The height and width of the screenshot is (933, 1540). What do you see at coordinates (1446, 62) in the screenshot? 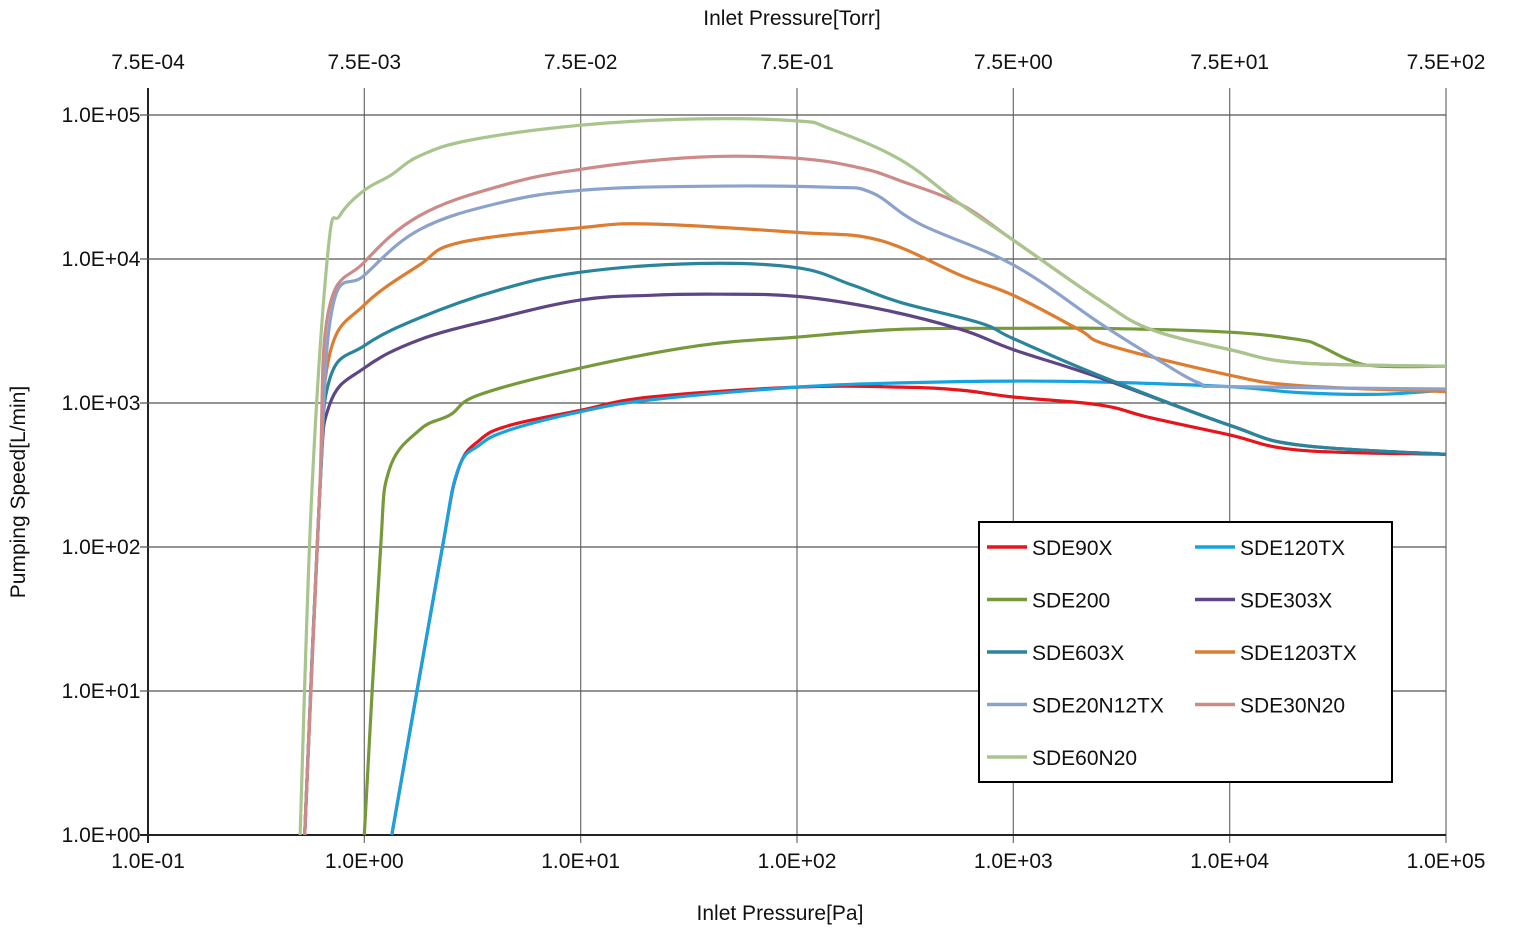
I see `x2-tick-label: 7.5E+02` at bounding box center [1446, 62].